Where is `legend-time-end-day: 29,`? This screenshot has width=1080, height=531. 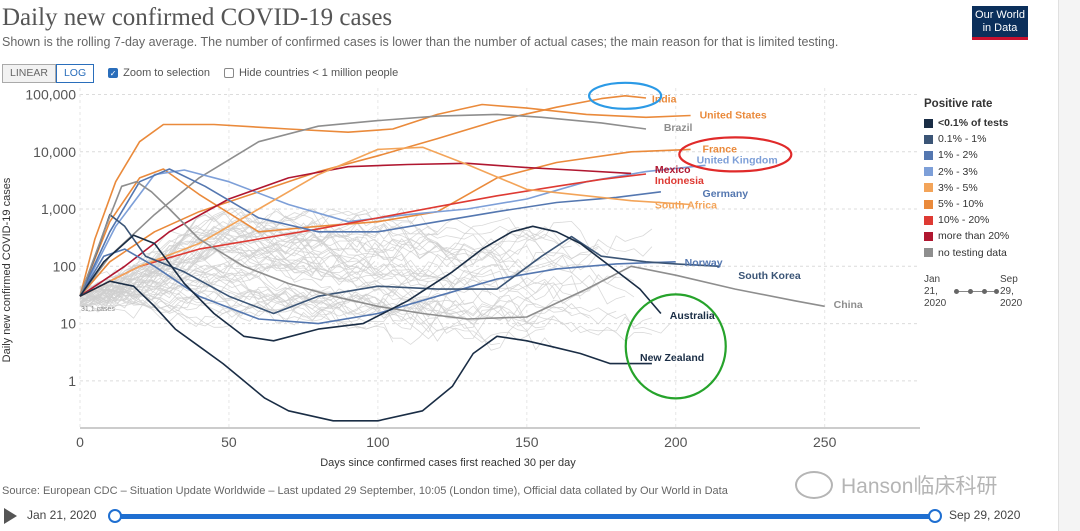 legend-time-end-day: 29, is located at coordinates (1007, 291).